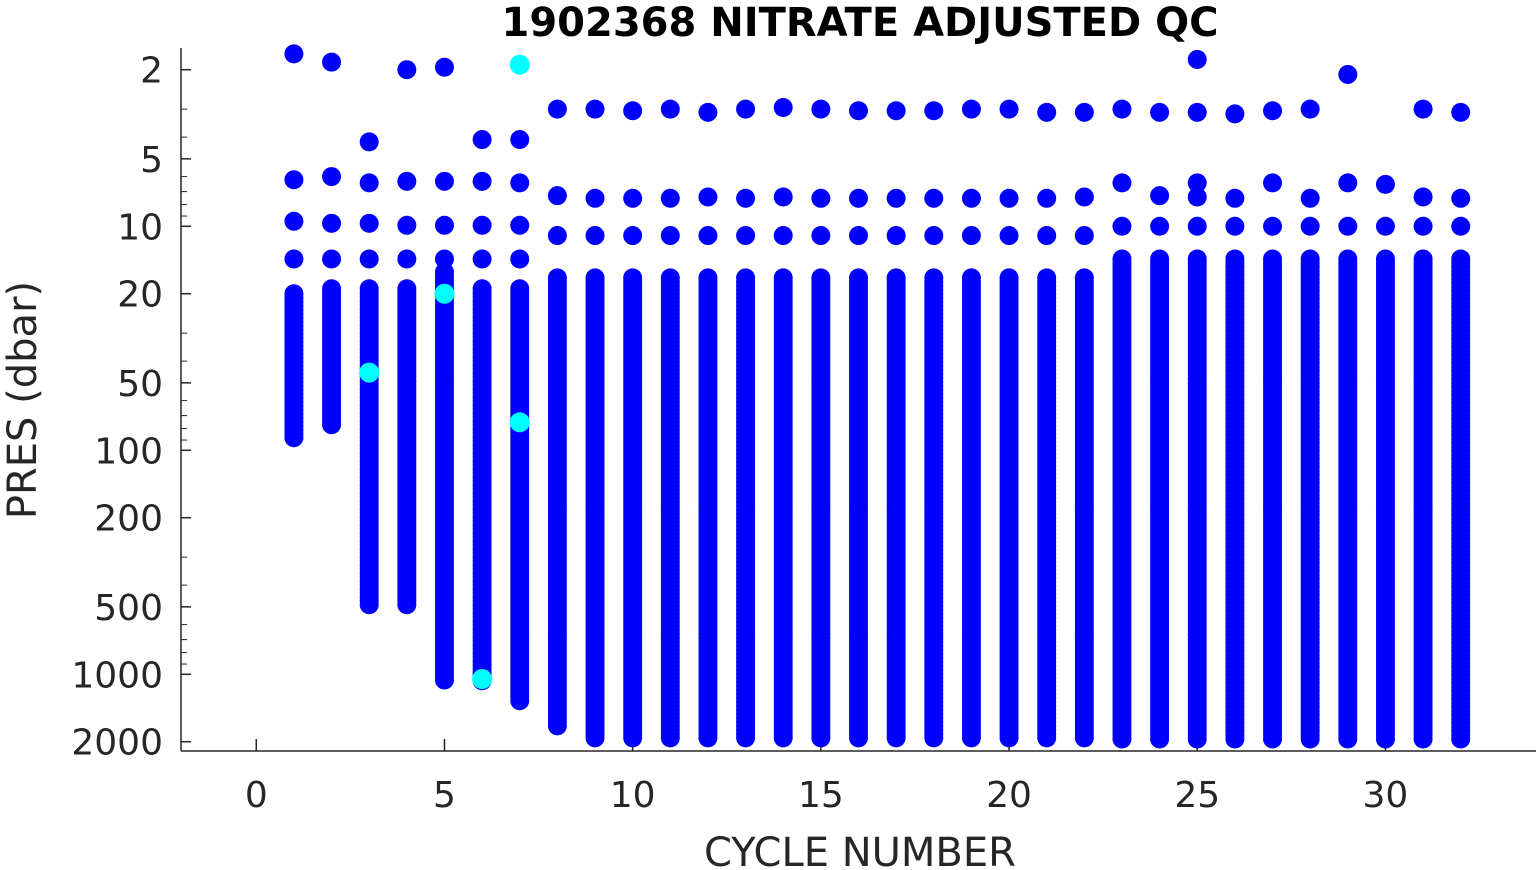  What do you see at coordinates (151, 160) in the screenshot?
I see `y-tick-label: 5` at bounding box center [151, 160].